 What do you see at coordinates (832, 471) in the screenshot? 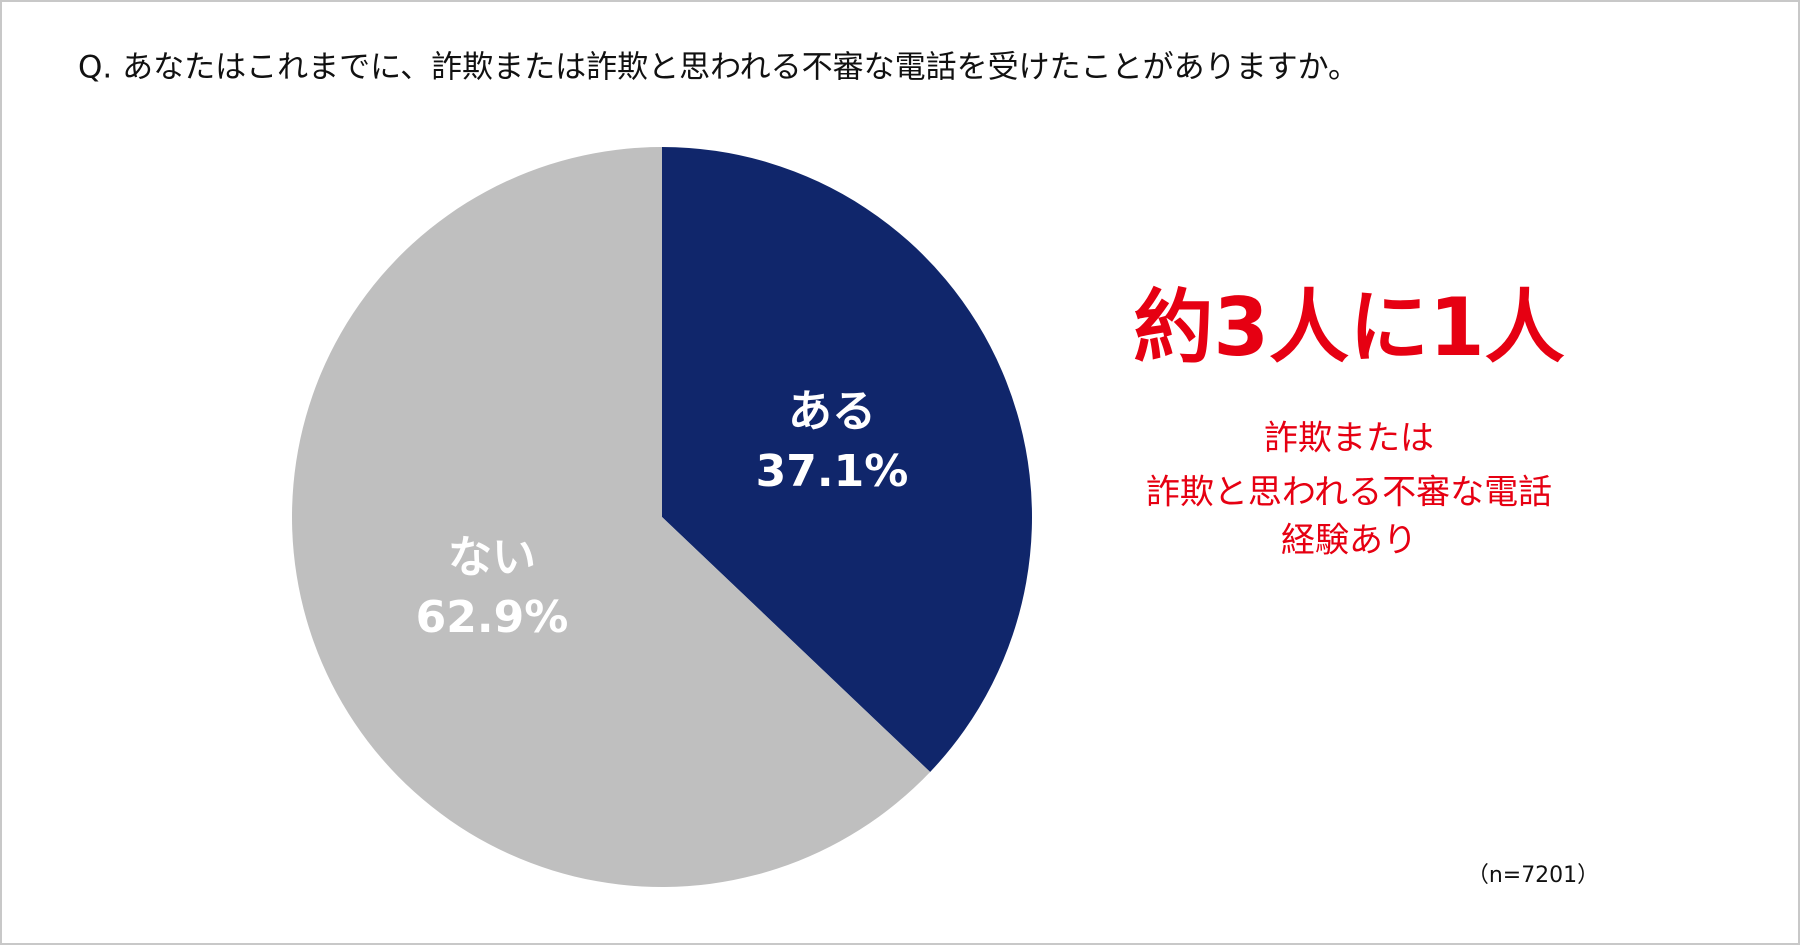
I see `value-label: 37.1%` at bounding box center [832, 471].